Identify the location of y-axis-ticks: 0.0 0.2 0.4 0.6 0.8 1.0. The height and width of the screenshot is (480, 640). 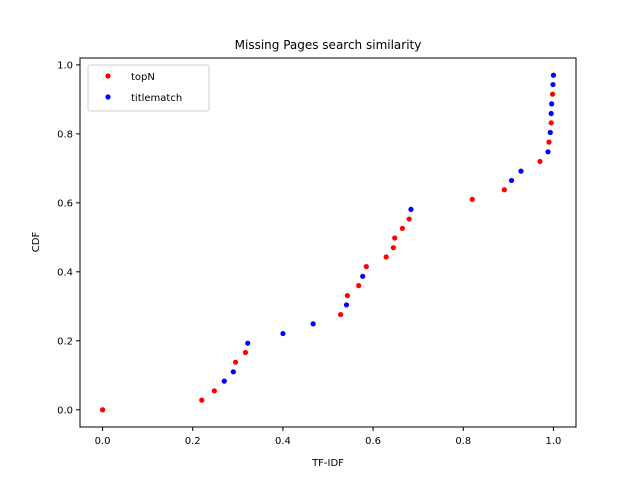
(68, 238).